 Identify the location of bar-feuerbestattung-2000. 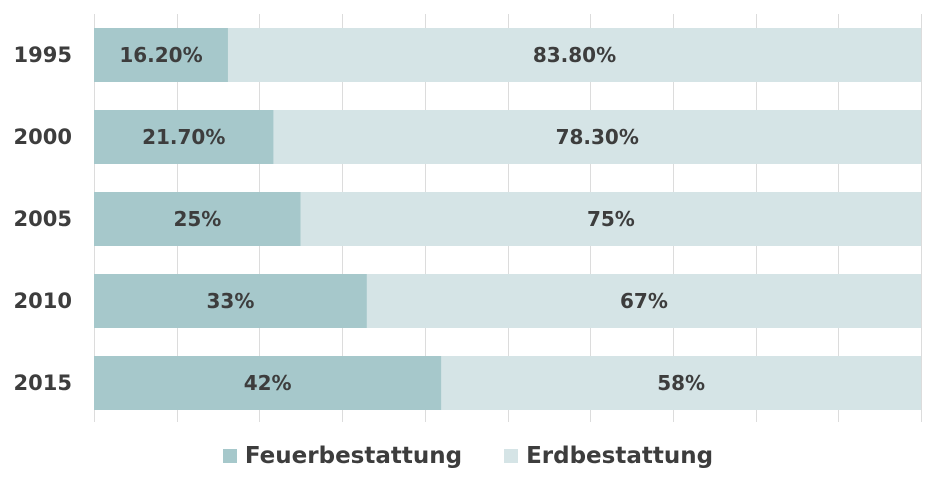
(184, 137).